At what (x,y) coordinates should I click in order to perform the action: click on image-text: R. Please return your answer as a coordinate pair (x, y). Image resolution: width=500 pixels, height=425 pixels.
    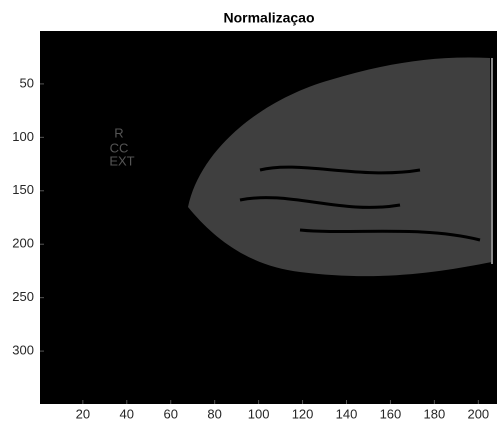
    Looking at the image, I should click on (118, 132).